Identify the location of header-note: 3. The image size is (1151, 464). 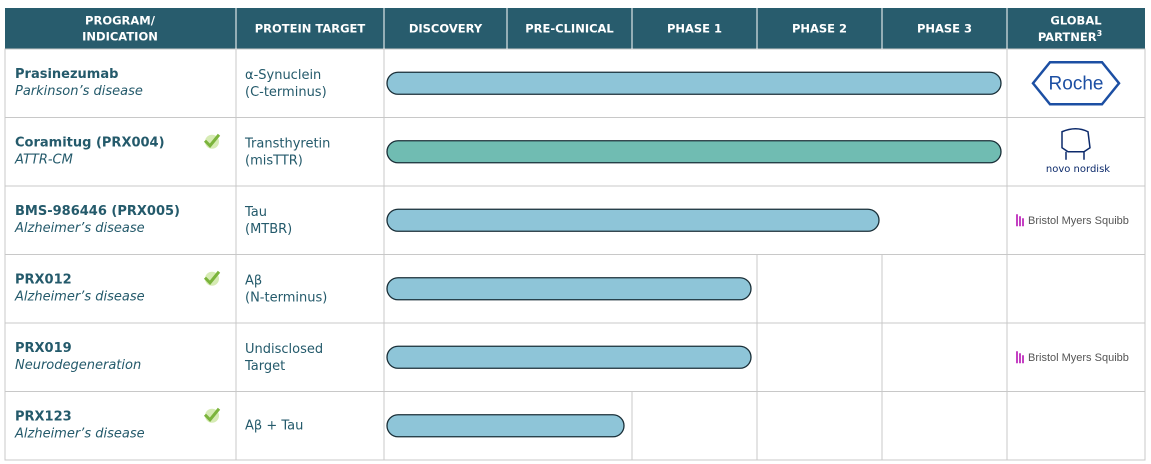
(1100, 33).